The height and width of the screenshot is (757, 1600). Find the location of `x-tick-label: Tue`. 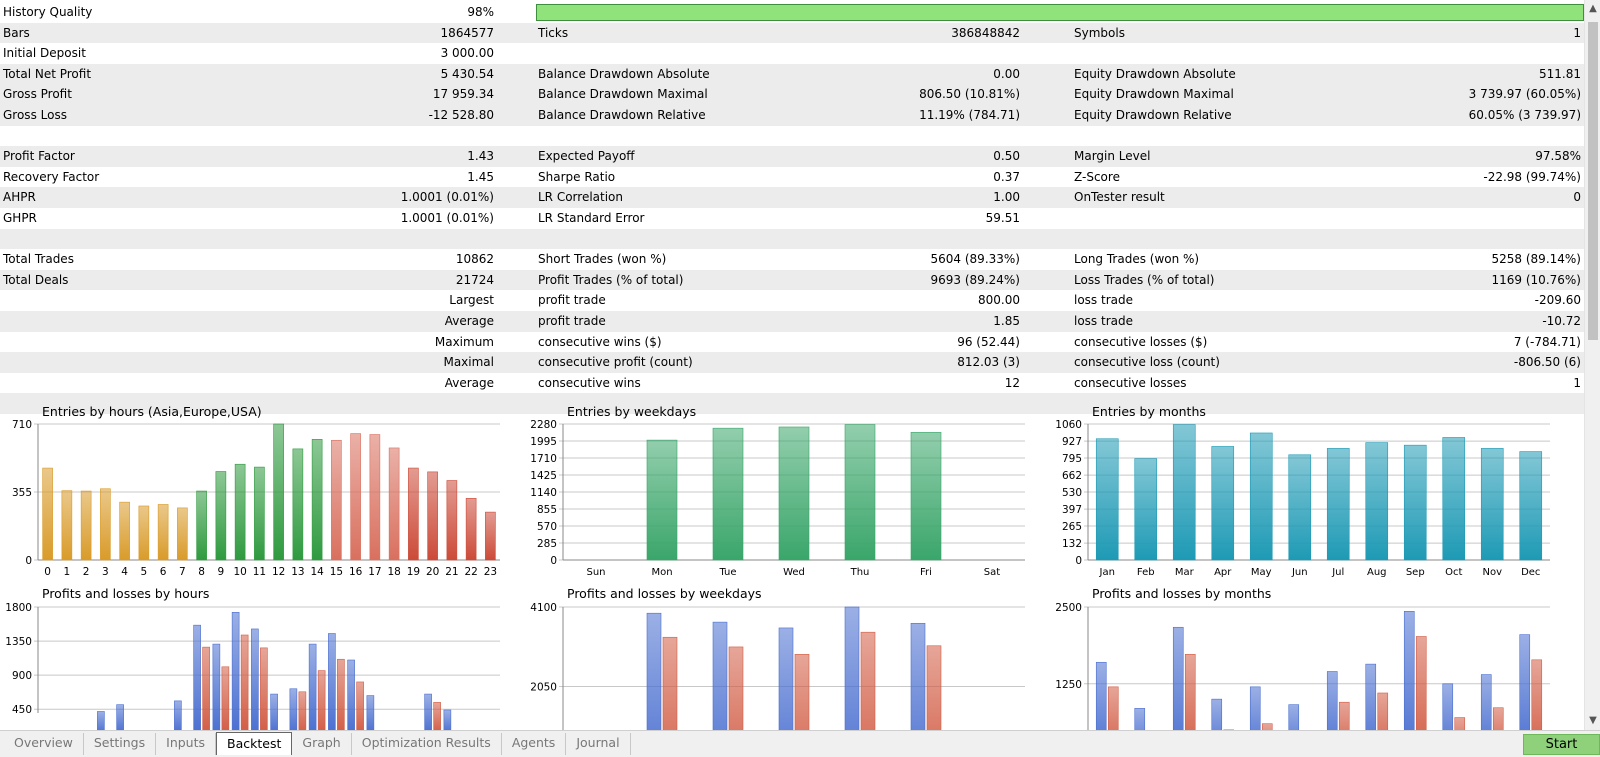

x-tick-label: Tue is located at coordinates (727, 572).